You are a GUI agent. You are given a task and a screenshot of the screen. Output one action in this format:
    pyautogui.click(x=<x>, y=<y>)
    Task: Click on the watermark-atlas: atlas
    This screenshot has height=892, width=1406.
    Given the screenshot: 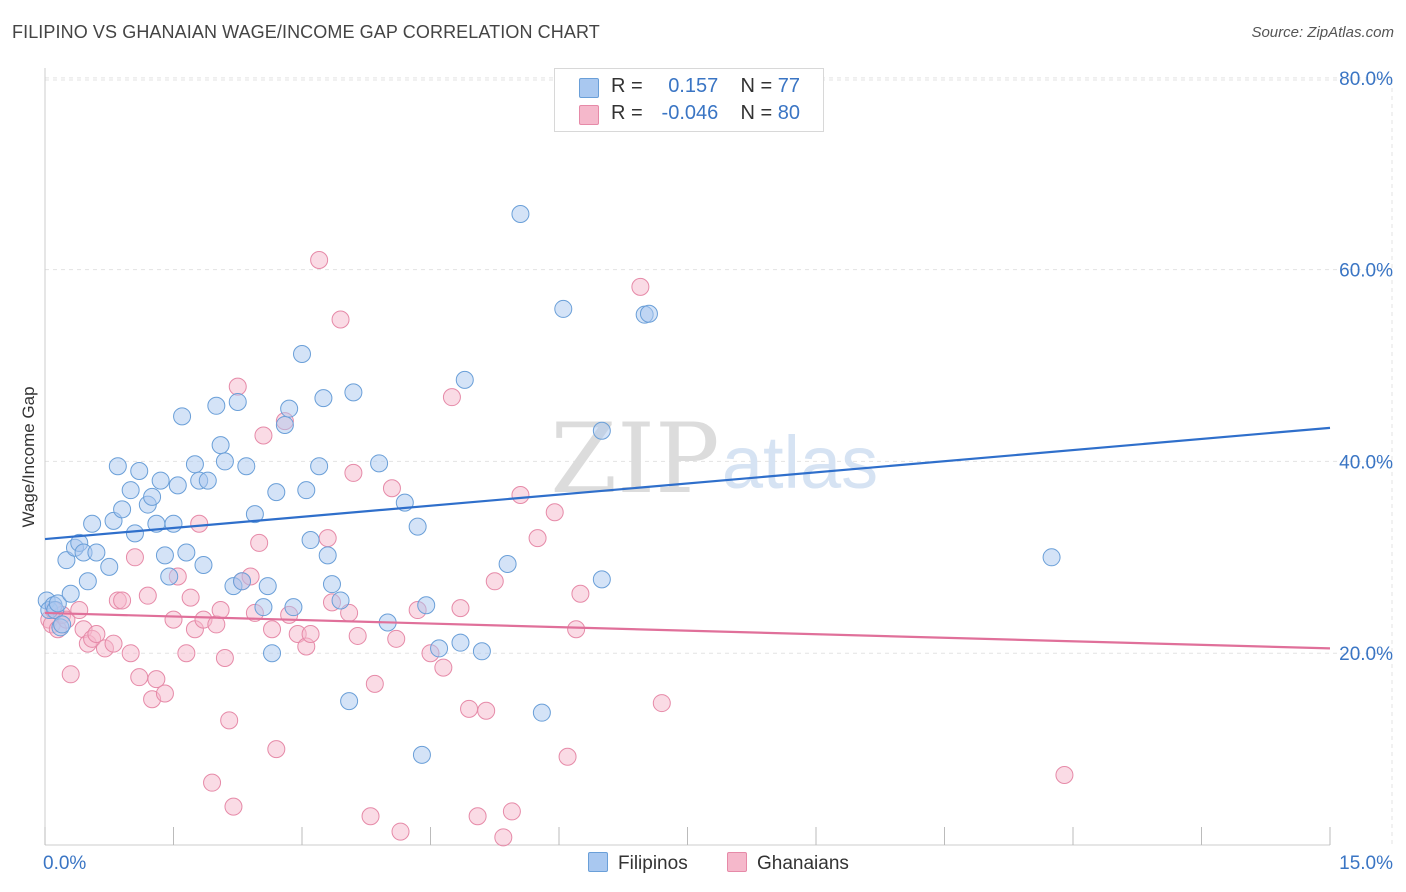 What is the action you would take?
    pyautogui.click(x=800, y=462)
    